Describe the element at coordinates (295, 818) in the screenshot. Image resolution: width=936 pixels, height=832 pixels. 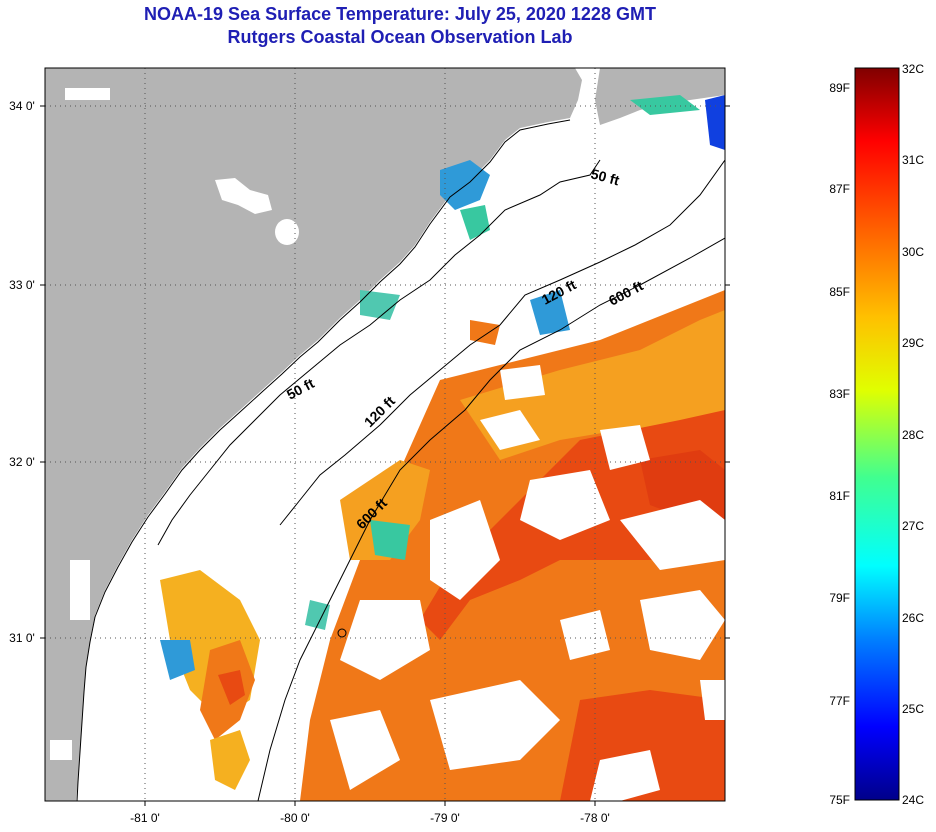
I see `lon-label: -80 0'` at that location.